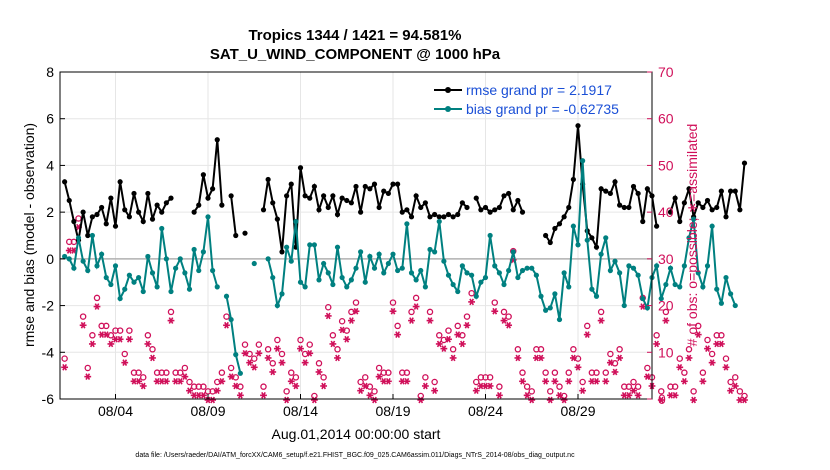  Describe the element at coordinates (666, 119) in the screenshot. I see `right-tick-label: 60` at that location.